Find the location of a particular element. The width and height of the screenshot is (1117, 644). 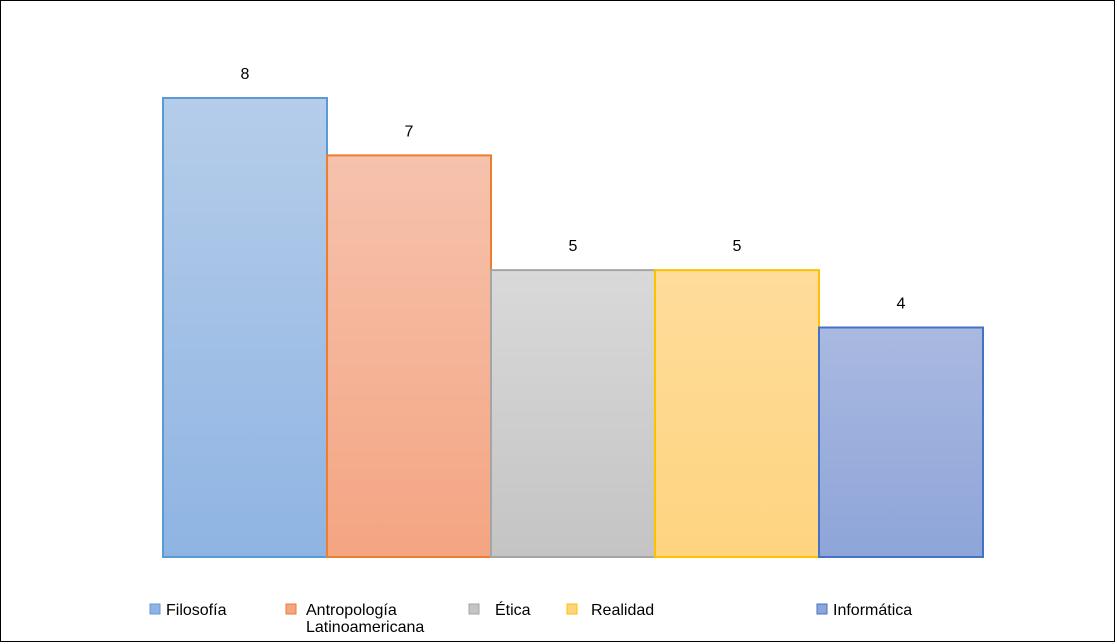

value-label-3: 5 is located at coordinates (573, 246).